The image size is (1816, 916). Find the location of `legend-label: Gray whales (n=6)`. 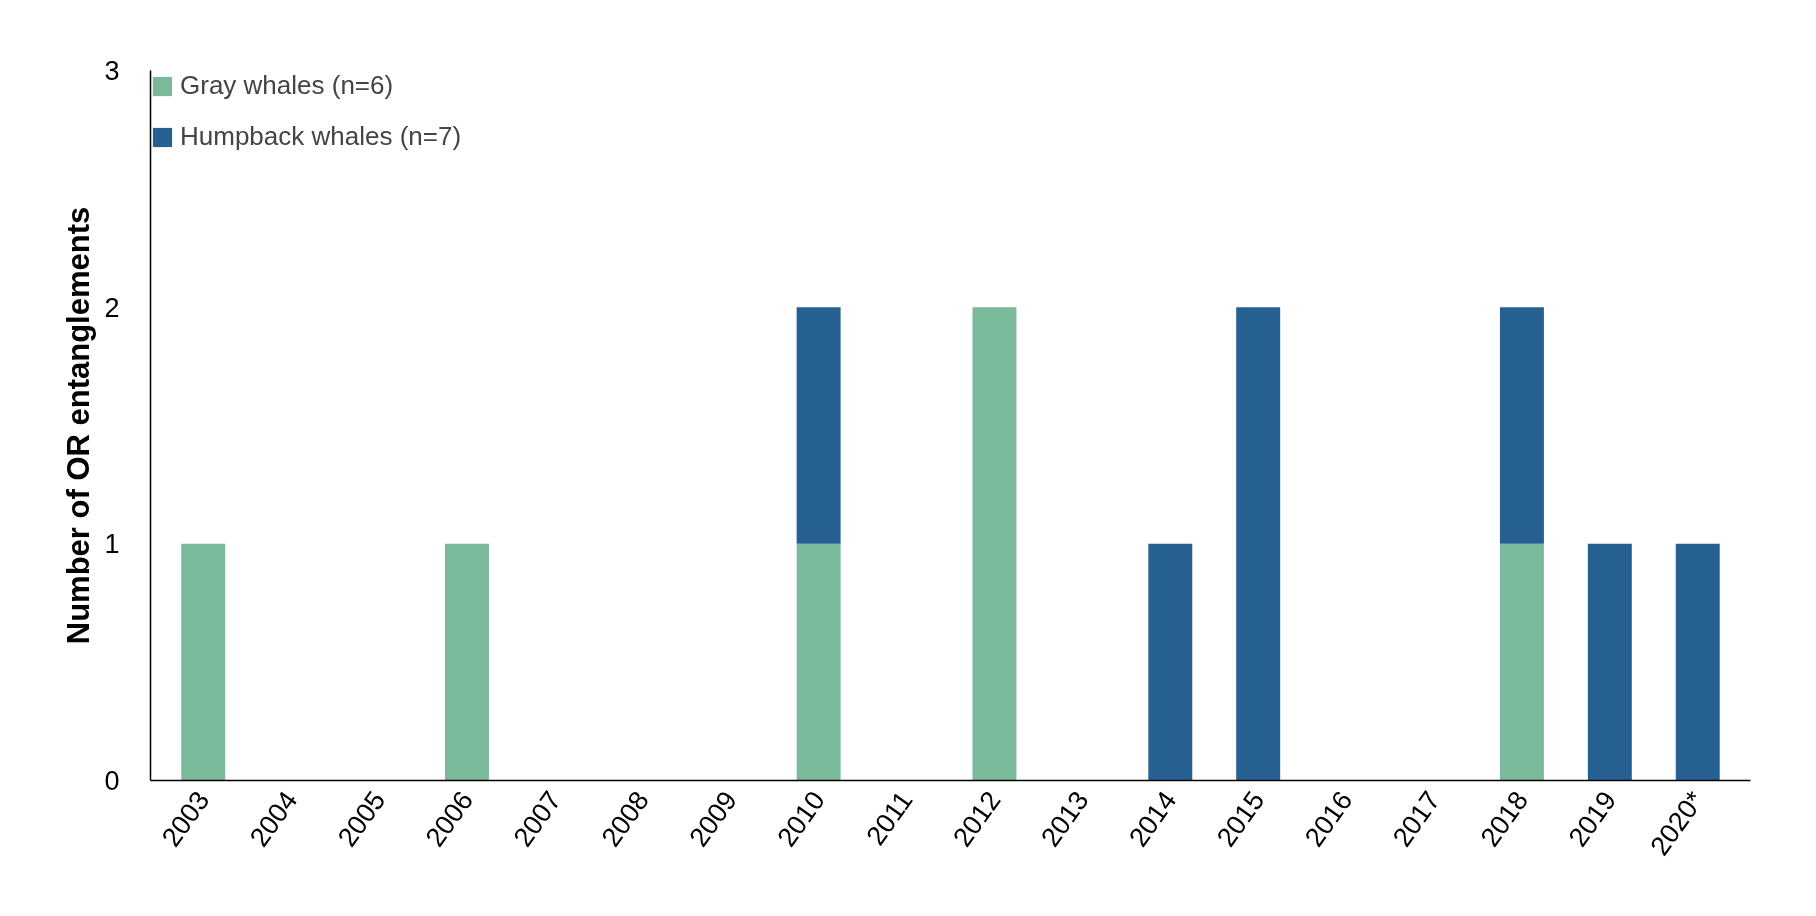

legend-label: Gray whales (n=6) is located at coordinates (287, 85).